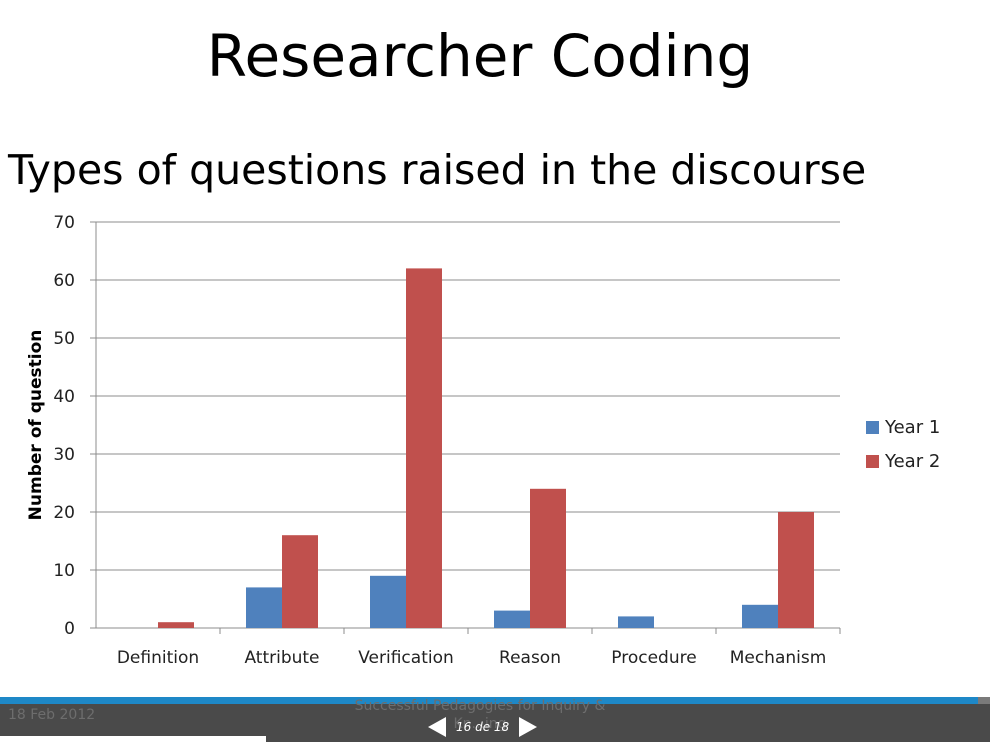  Describe the element at coordinates (133, 739) in the screenshot. I see `scrollbar` at that location.